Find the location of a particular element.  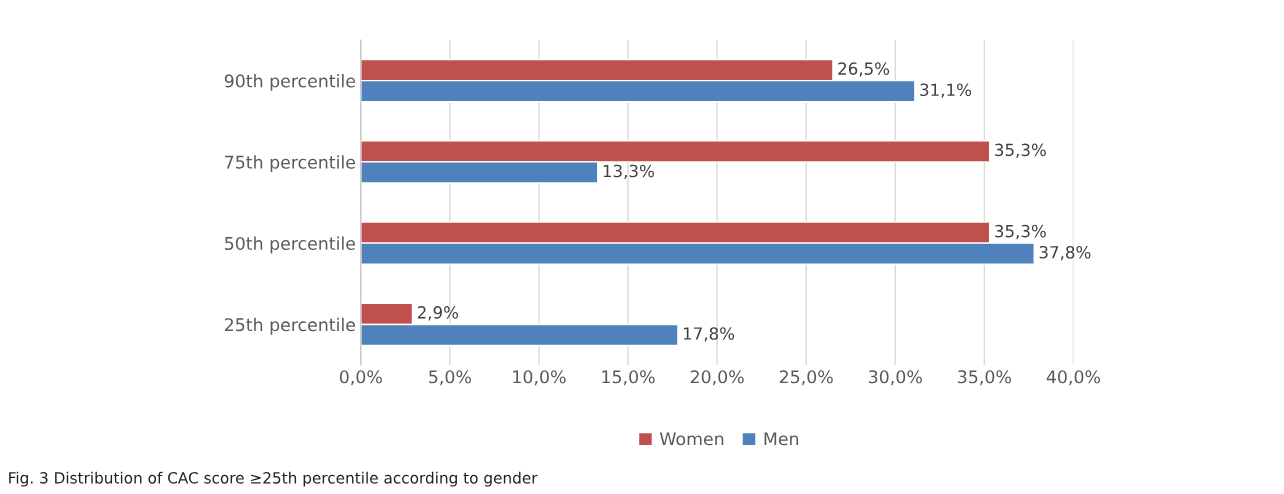

x-tick-label: 25,0% is located at coordinates (806, 378).